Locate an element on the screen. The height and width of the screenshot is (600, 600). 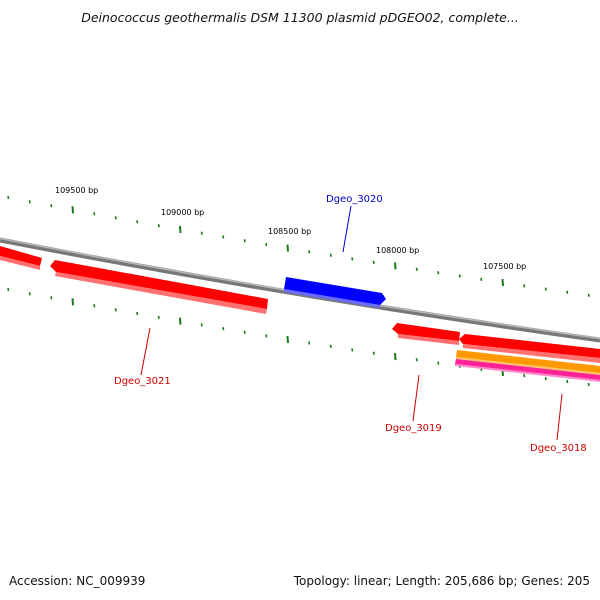
bp-label-108000: 108000 bp is located at coordinates (397, 250).